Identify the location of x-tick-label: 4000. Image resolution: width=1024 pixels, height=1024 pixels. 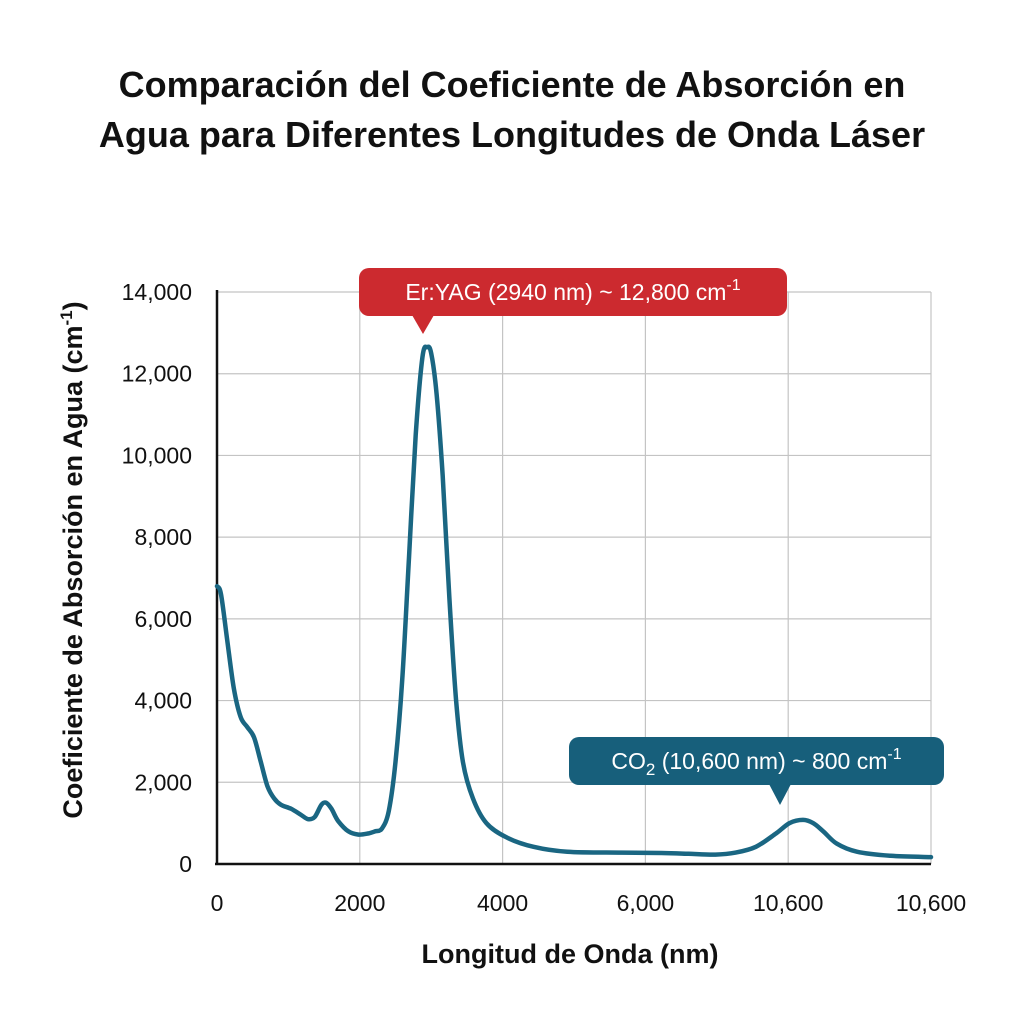
(502, 903).